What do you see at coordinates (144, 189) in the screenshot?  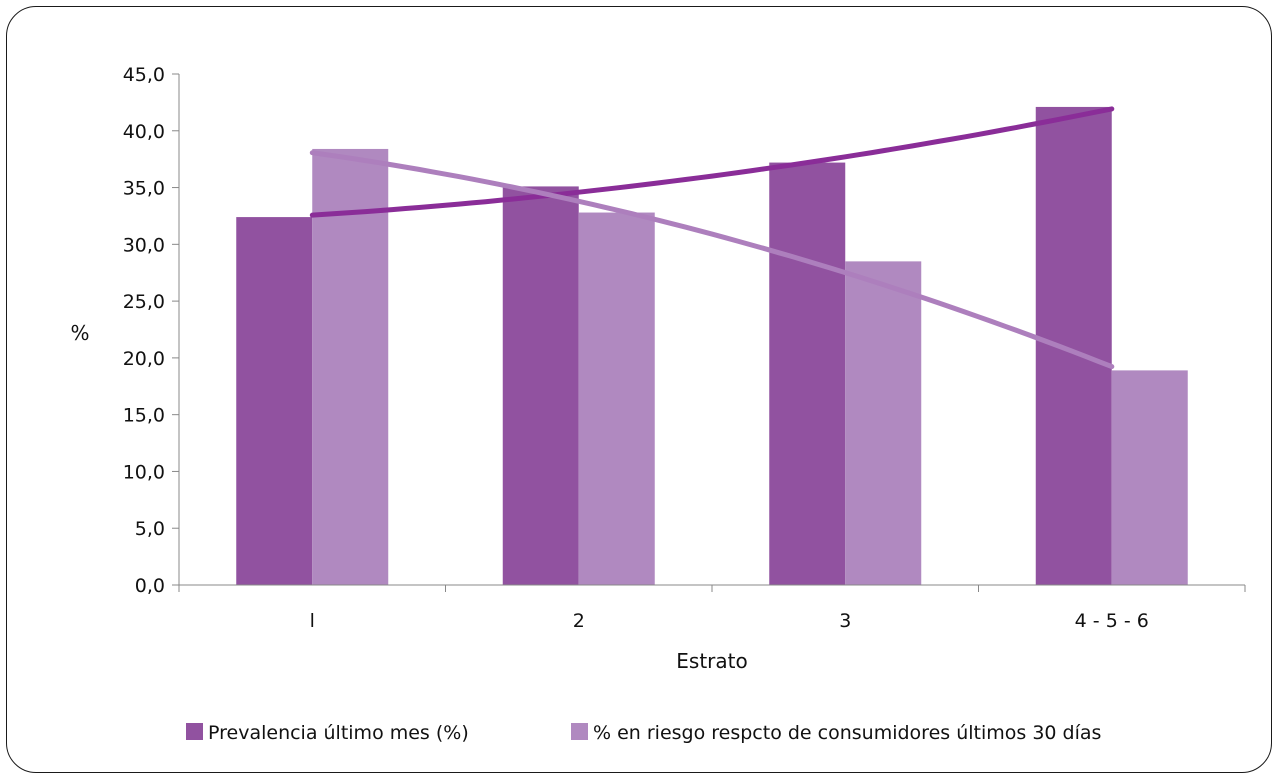 I see `y-tick-label: 35,0` at bounding box center [144, 189].